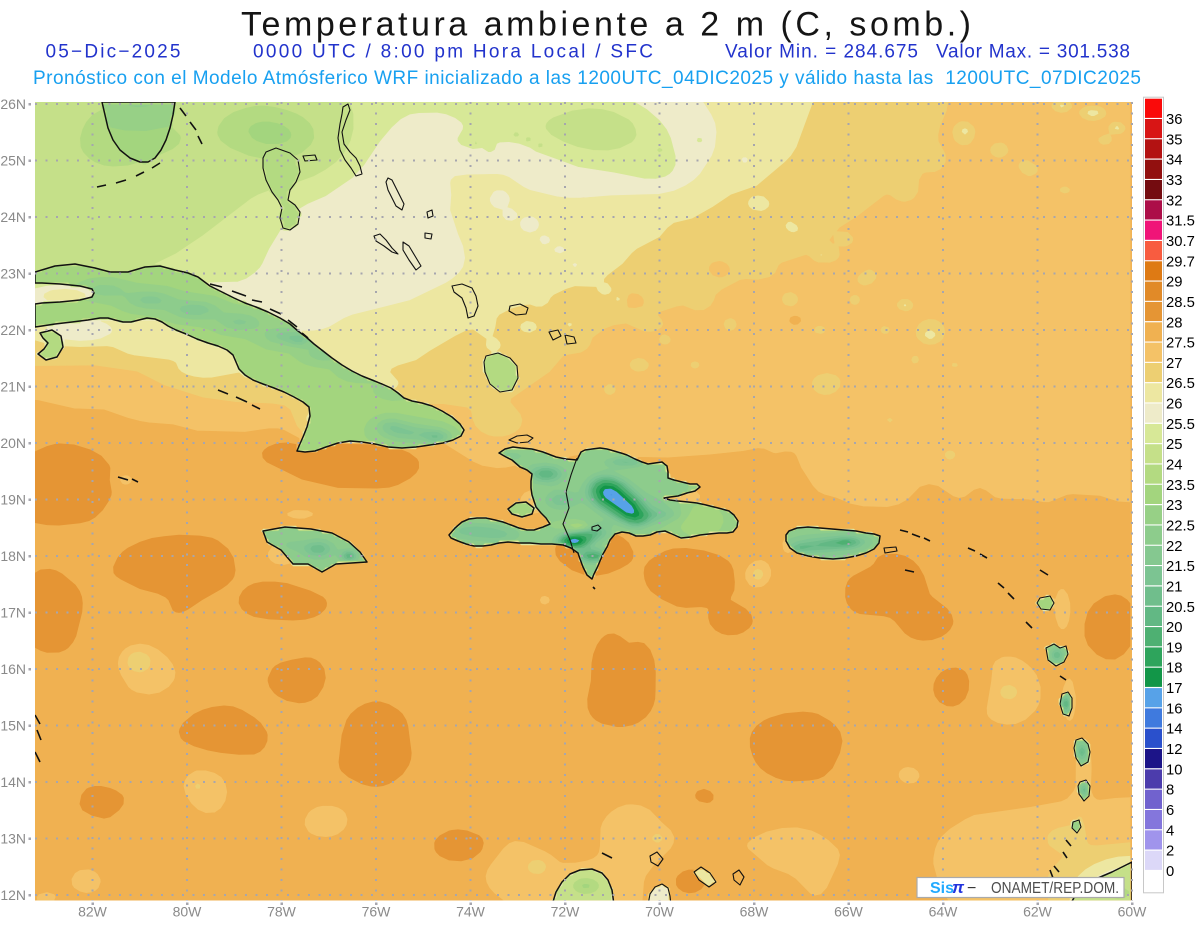 This screenshot has height=932, width=1200. Describe the element at coordinates (821, 52) in the screenshot. I see `svg-text: Valor Min. = 284.675` at that location.